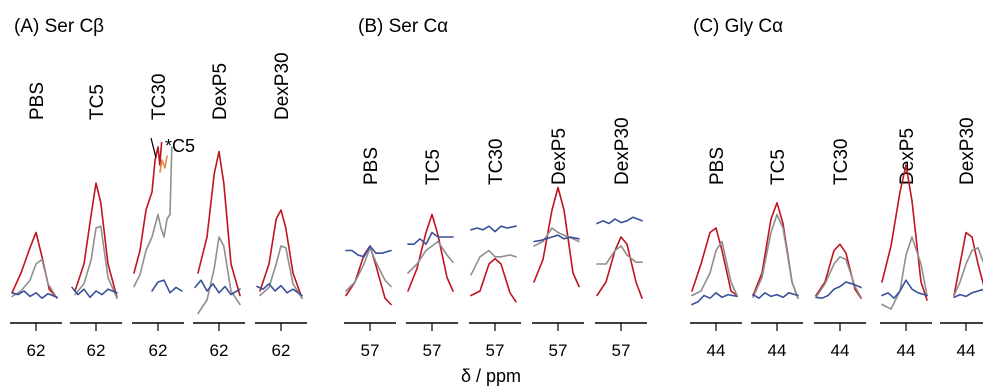 Image resolution: width=983 pixels, height=389 pixels. I want to click on panel-title: (A) Ser Cβ, so click(59, 26).